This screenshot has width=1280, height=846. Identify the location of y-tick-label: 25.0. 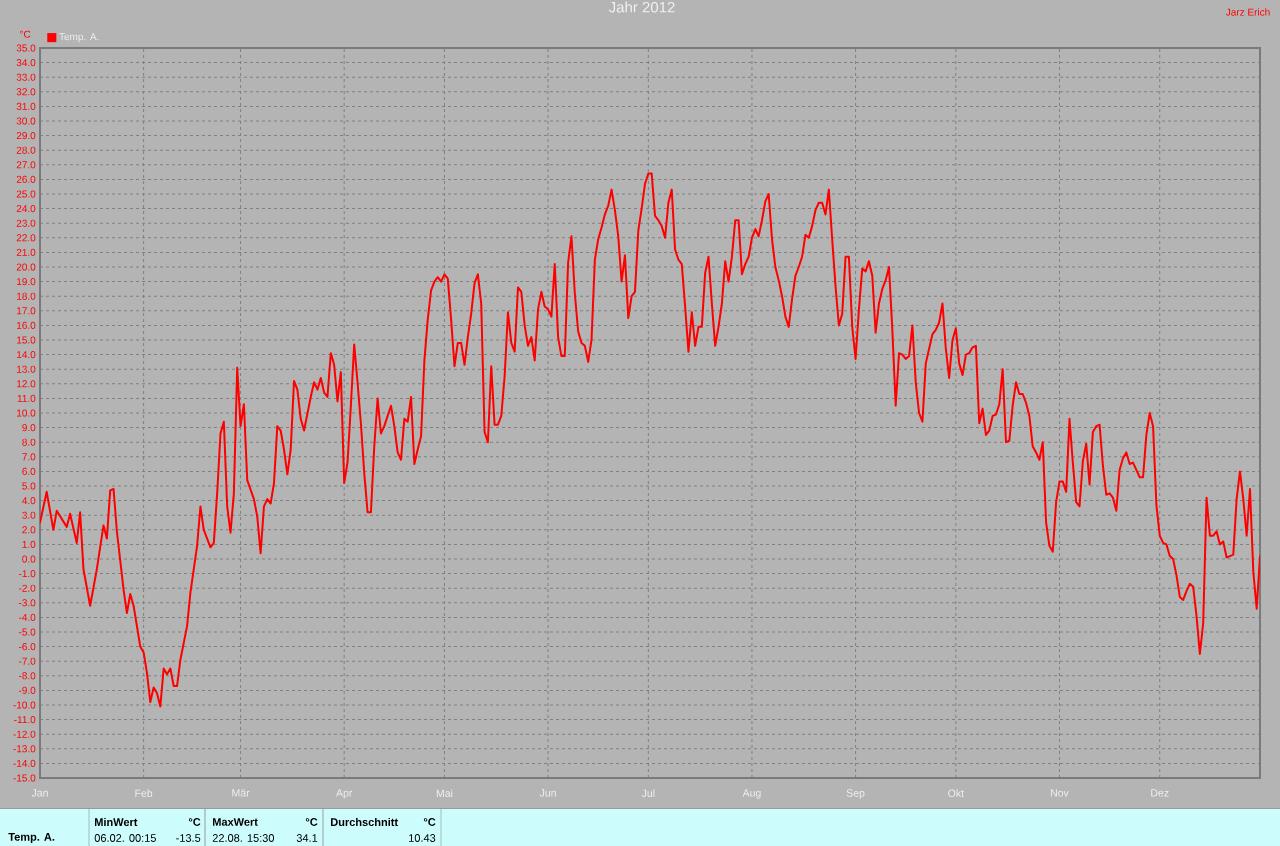
(26, 194).